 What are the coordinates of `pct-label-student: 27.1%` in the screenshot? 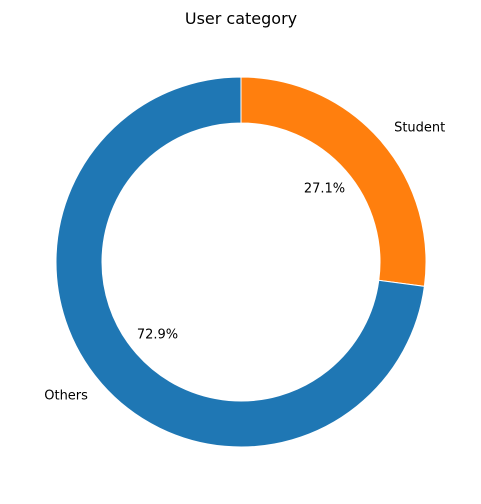 It's located at (324, 188).